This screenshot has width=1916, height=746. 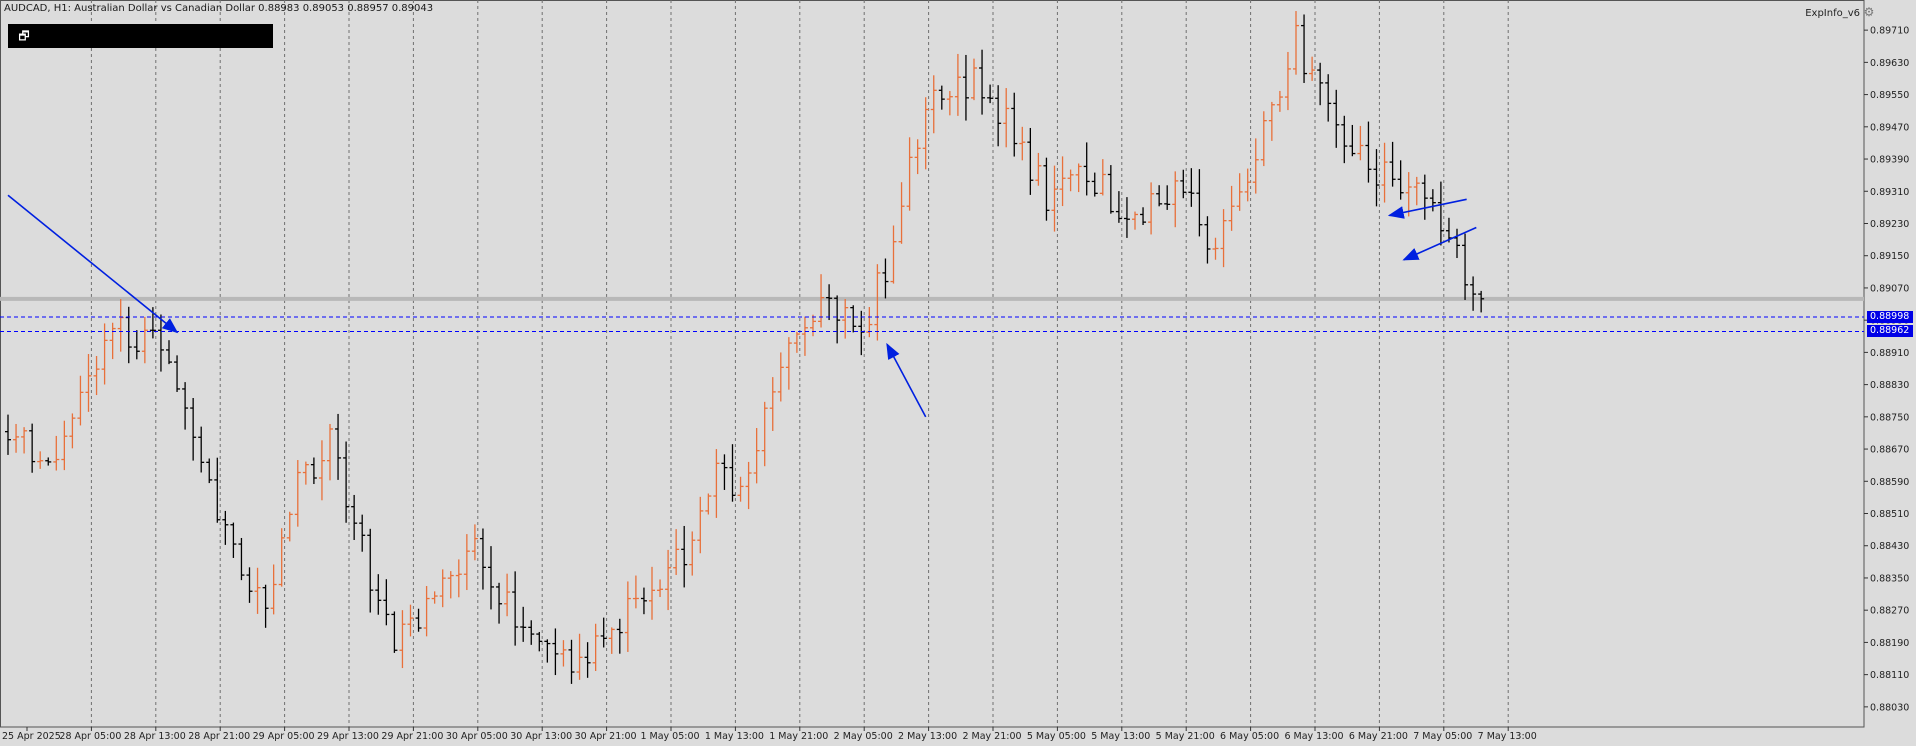 I want to click on collapsed-panel: 🗗, so click(x=140, y=36).